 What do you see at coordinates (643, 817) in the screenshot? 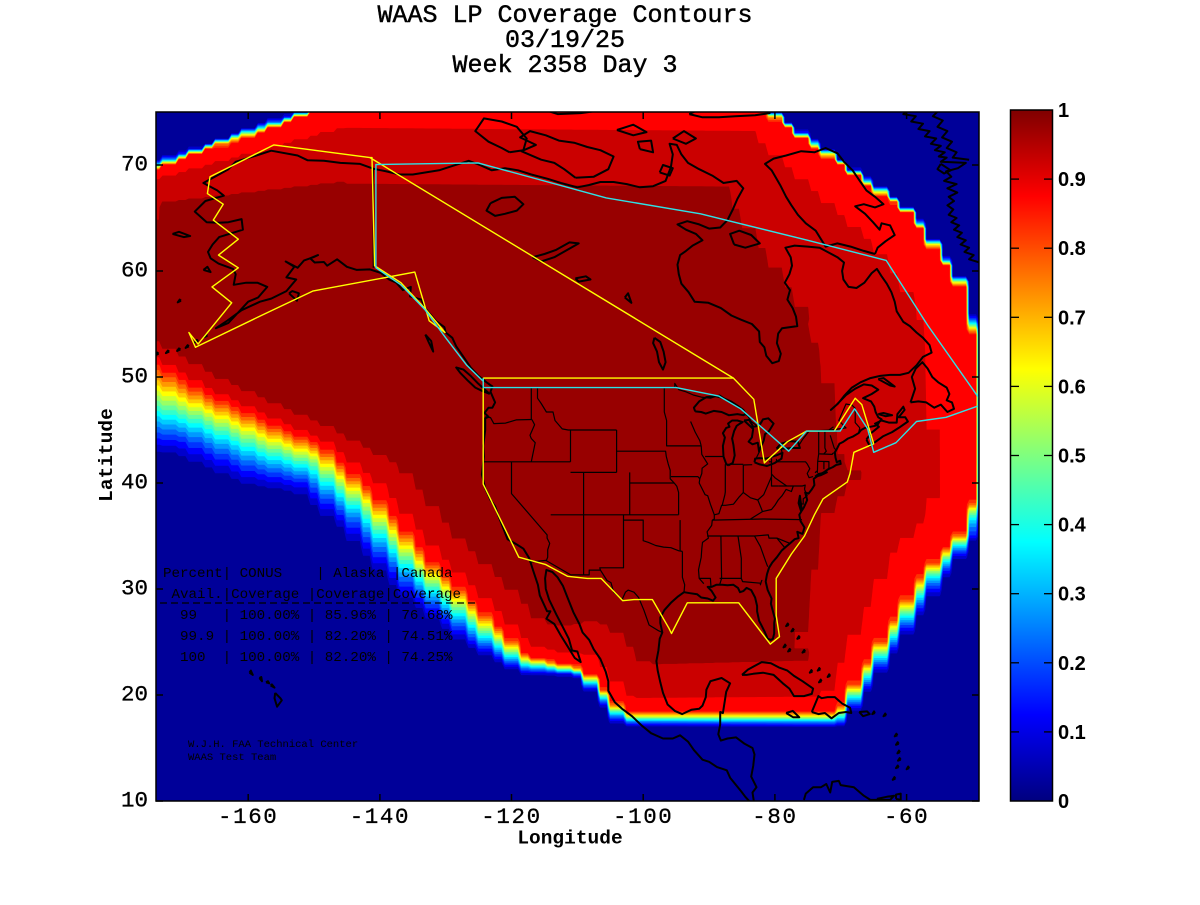
I see `svg-text: -100` at bounding box center [643, 817].